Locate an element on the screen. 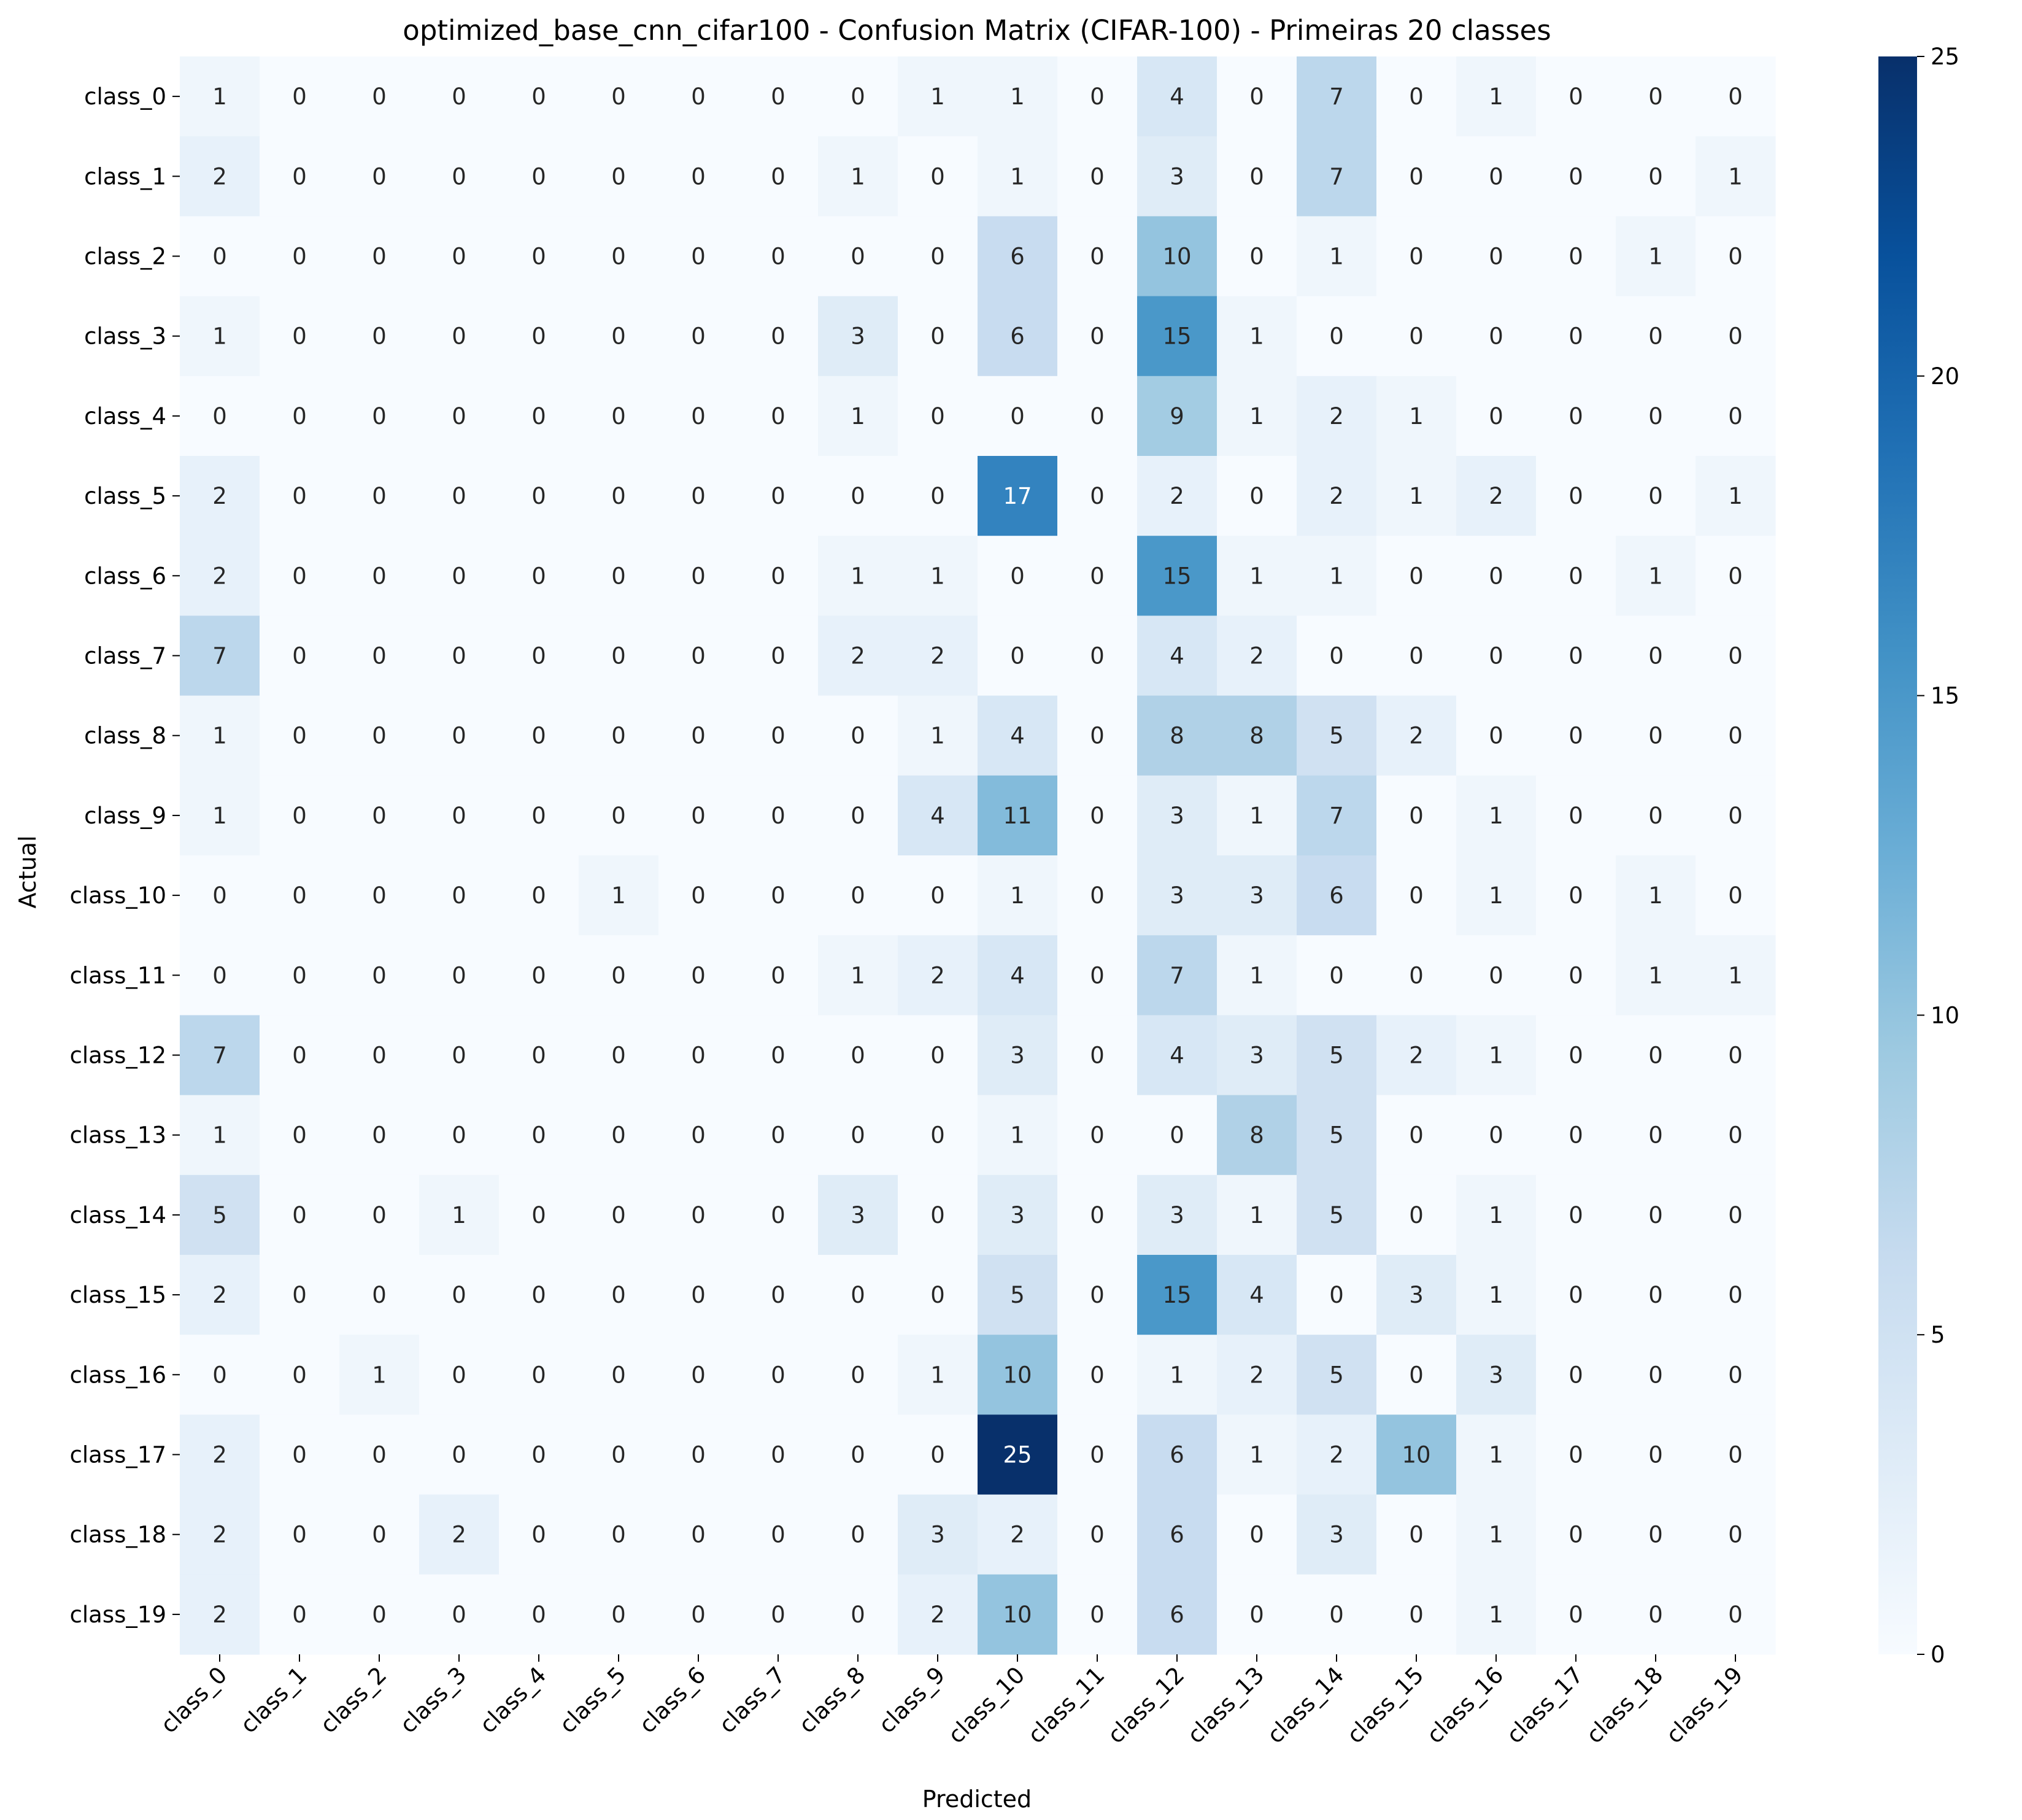 The image size is (2022, 1820). x-tick-label: class_7 is located at coordinates (752, 1700).